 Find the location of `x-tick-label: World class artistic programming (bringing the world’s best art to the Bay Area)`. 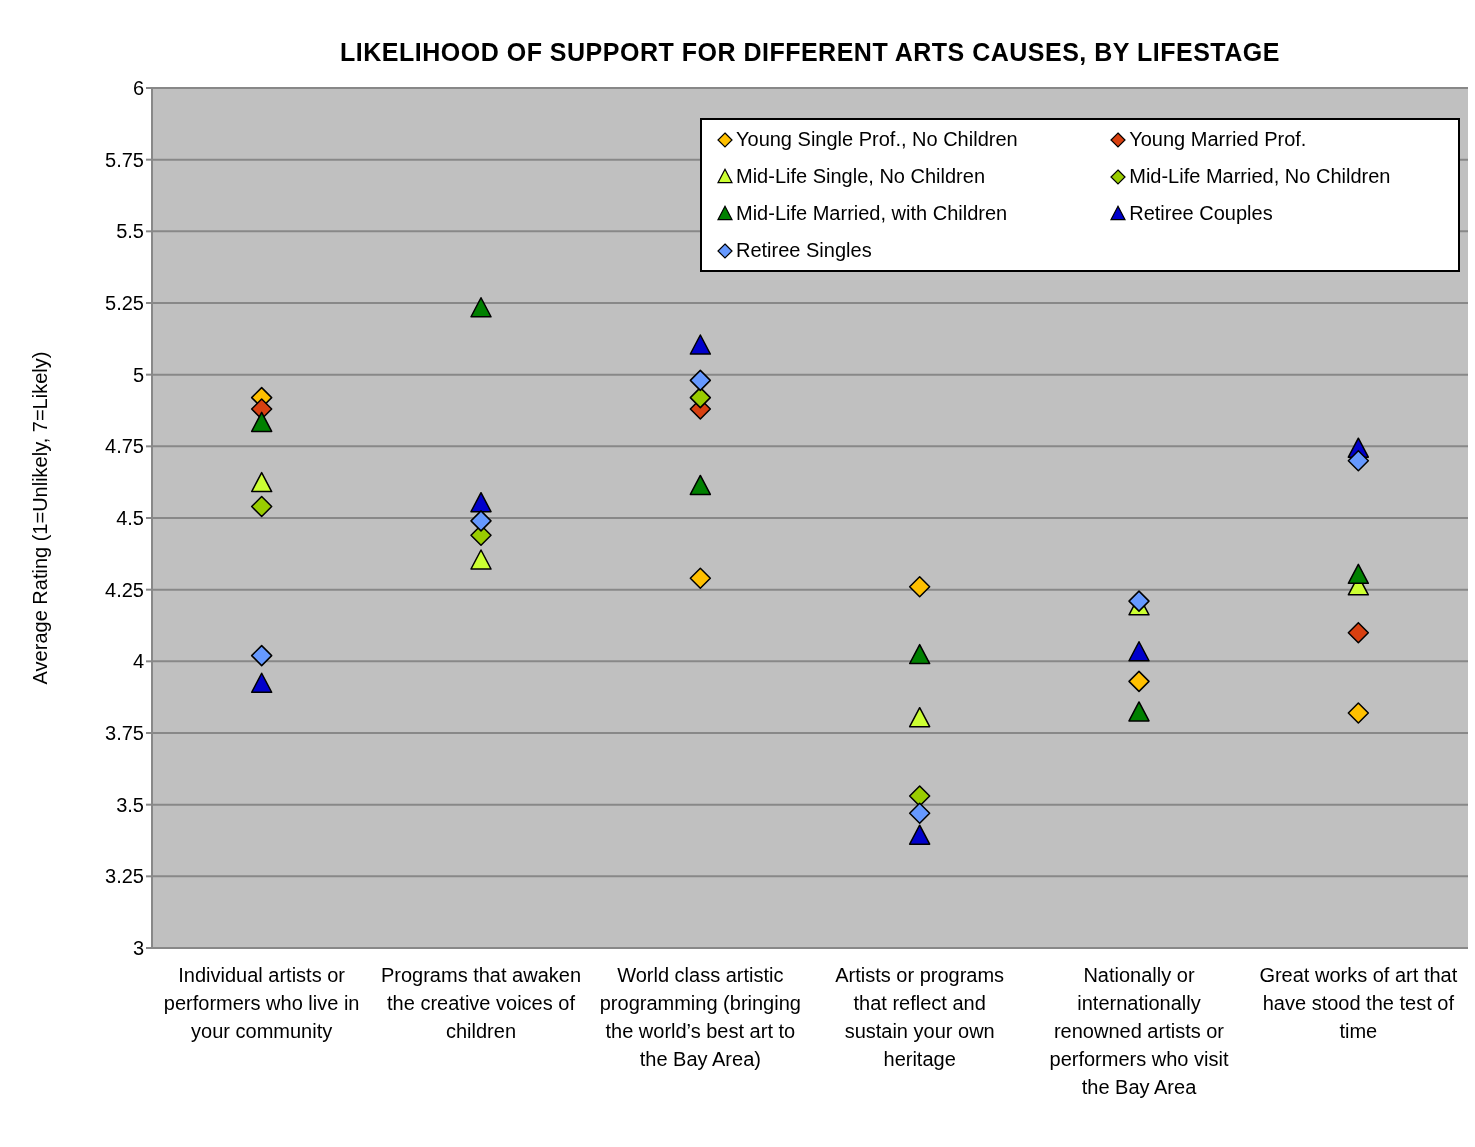

x-tick-label: World class artistic programming (bringing the world’s best art to the Bay Area) is located at coordinates (700, 1017).